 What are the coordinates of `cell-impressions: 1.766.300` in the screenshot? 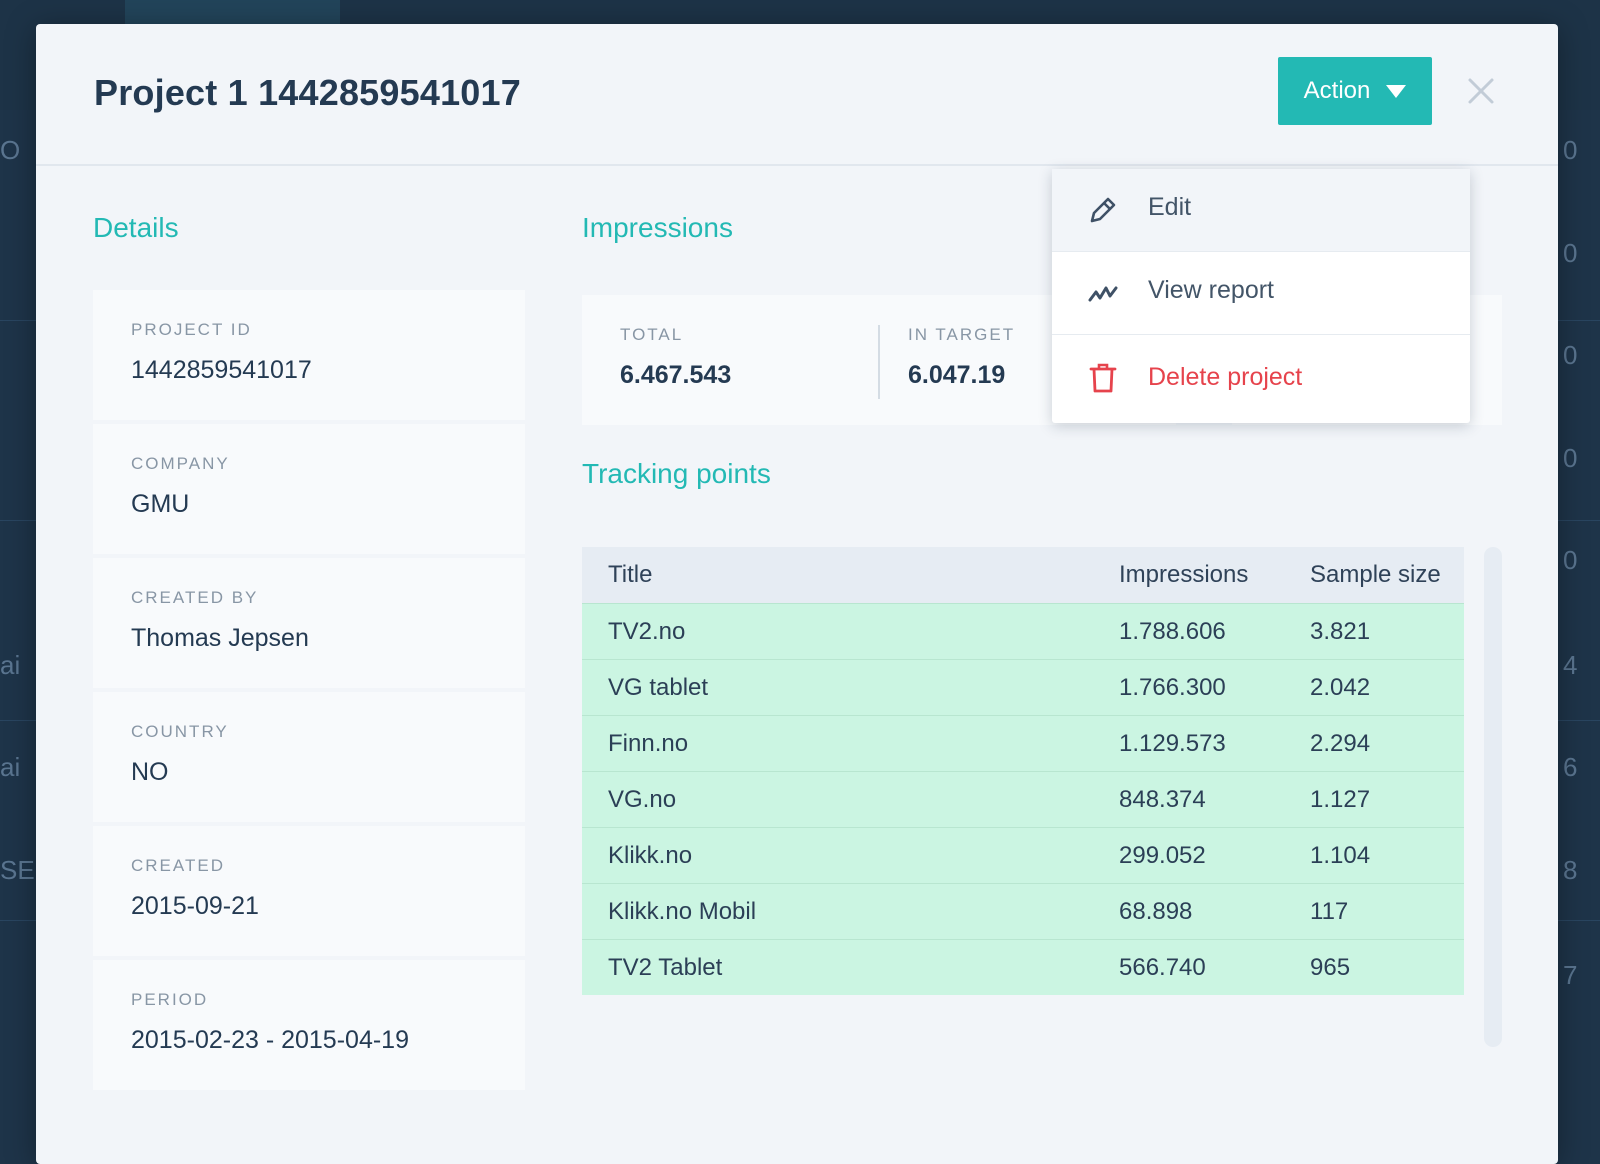 It's located at (1188, 687).